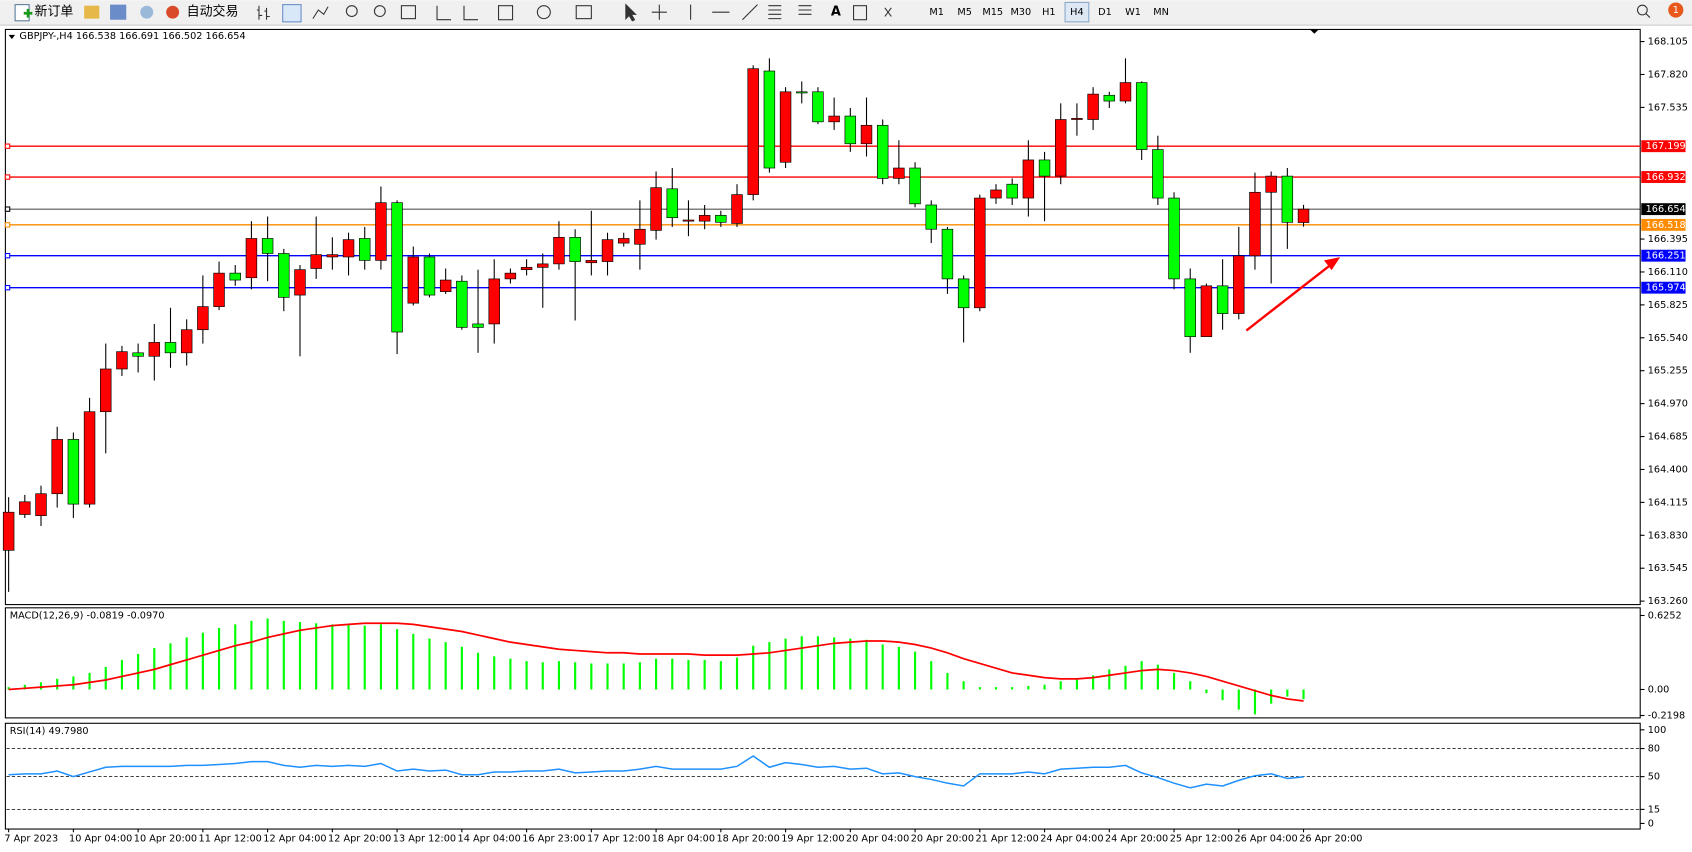 This screenshot has width=1692, height=852. What do you see at coordinates (424, 839) in the screenshot?
I see `x-tick-label: 13 Apr 12:00` at bounding box center [424, 839].